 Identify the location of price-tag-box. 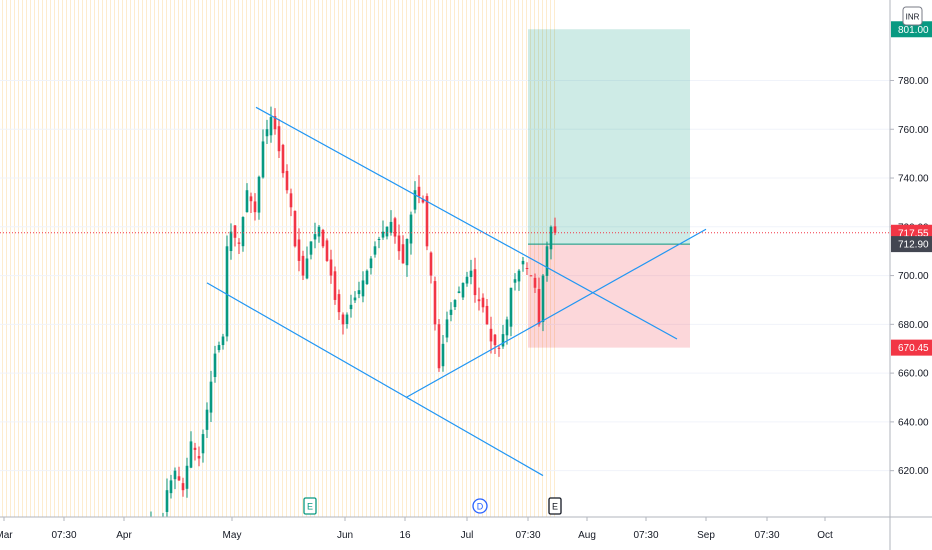
(911, 29).